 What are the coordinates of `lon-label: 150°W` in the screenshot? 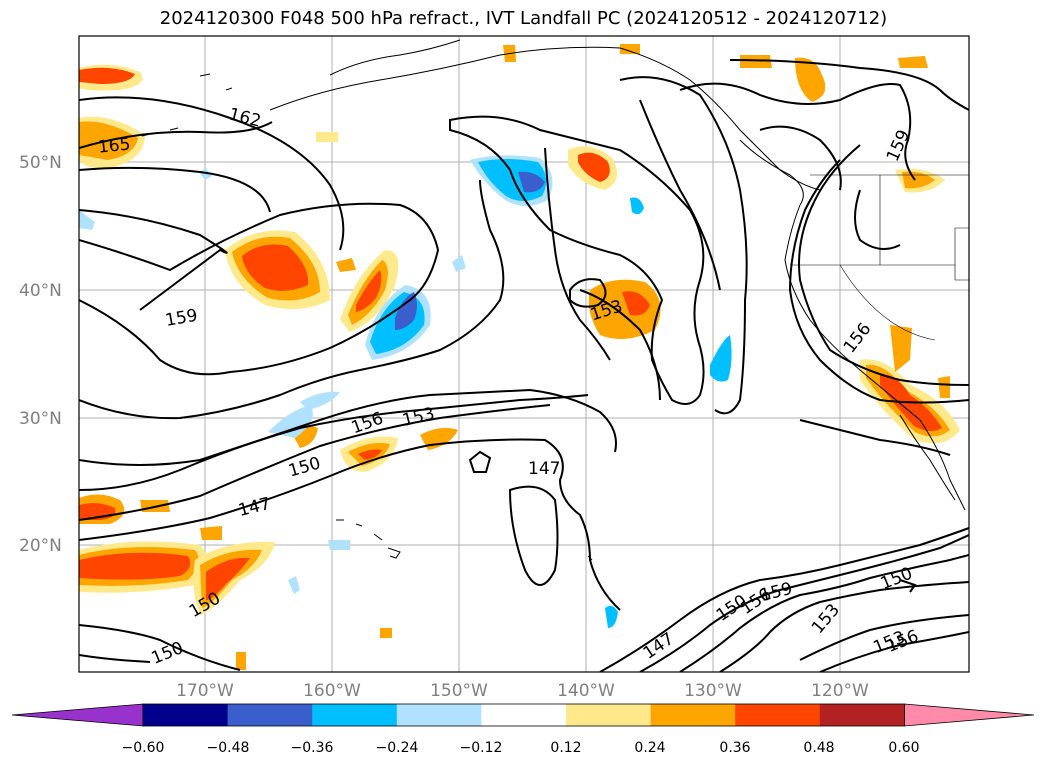 It's located at (459, 691).